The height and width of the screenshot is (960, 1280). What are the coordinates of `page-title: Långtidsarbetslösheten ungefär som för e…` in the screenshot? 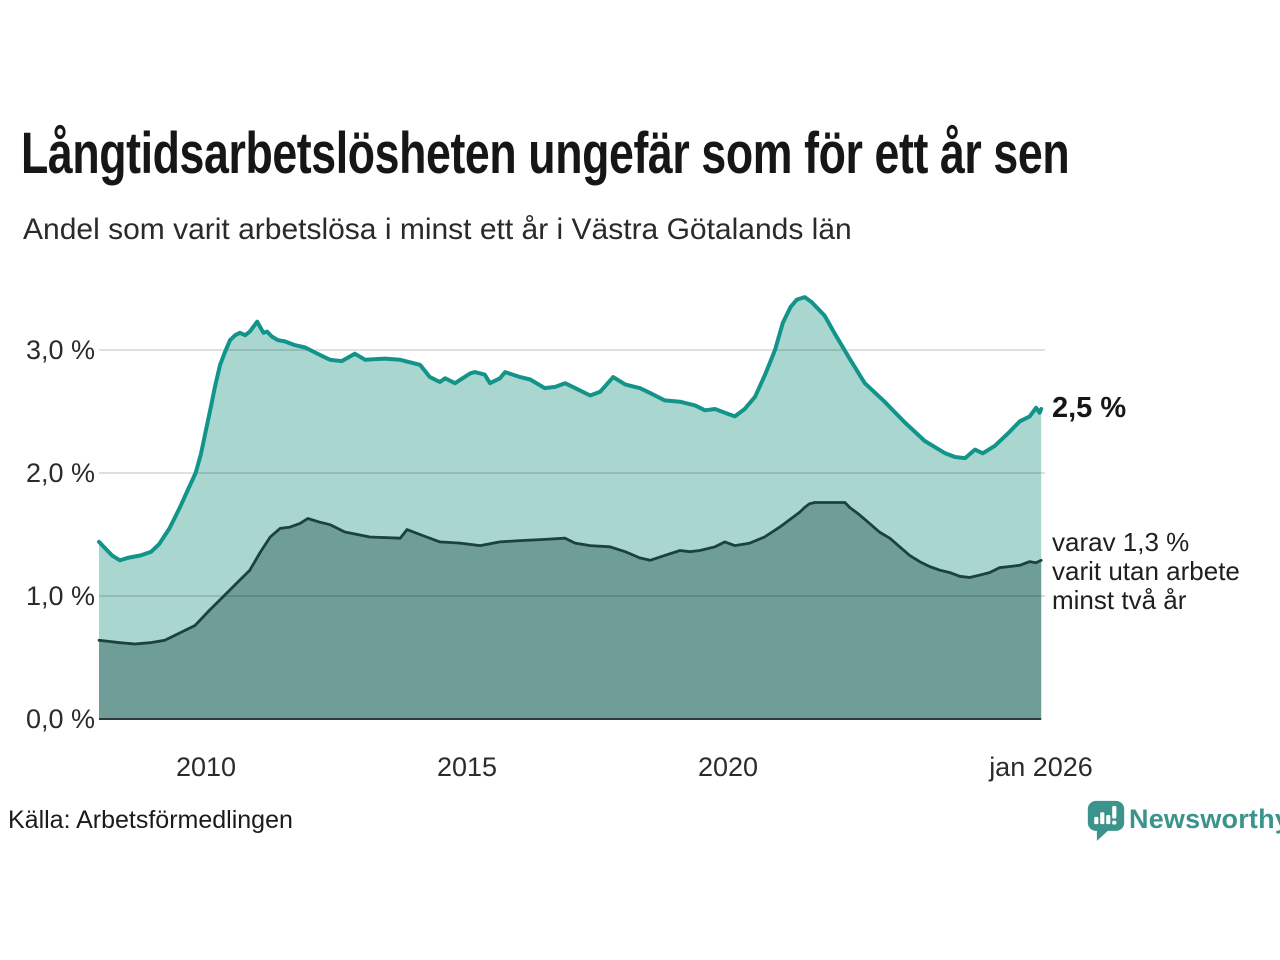 It's located at (545, 153).